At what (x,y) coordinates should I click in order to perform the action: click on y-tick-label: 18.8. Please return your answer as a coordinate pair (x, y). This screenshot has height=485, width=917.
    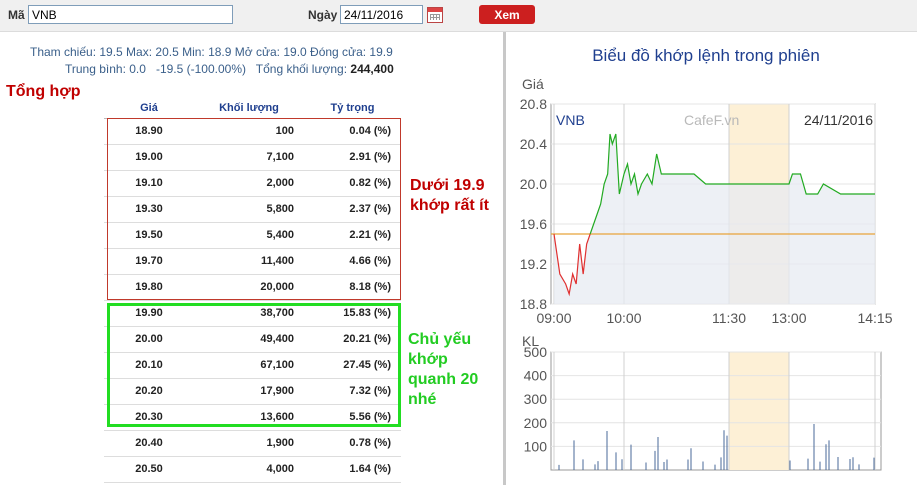
    Looking at the image, I should click on (533, 304).